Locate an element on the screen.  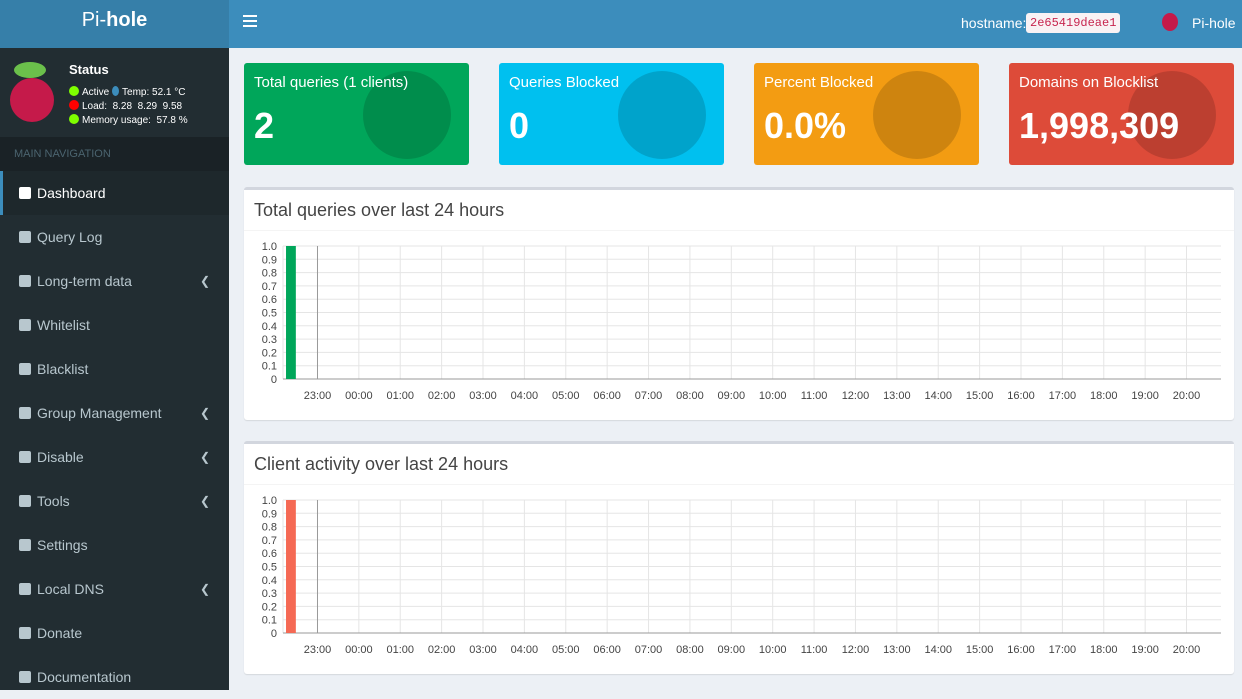
status-active: Active is located at coordinates (96, 92).